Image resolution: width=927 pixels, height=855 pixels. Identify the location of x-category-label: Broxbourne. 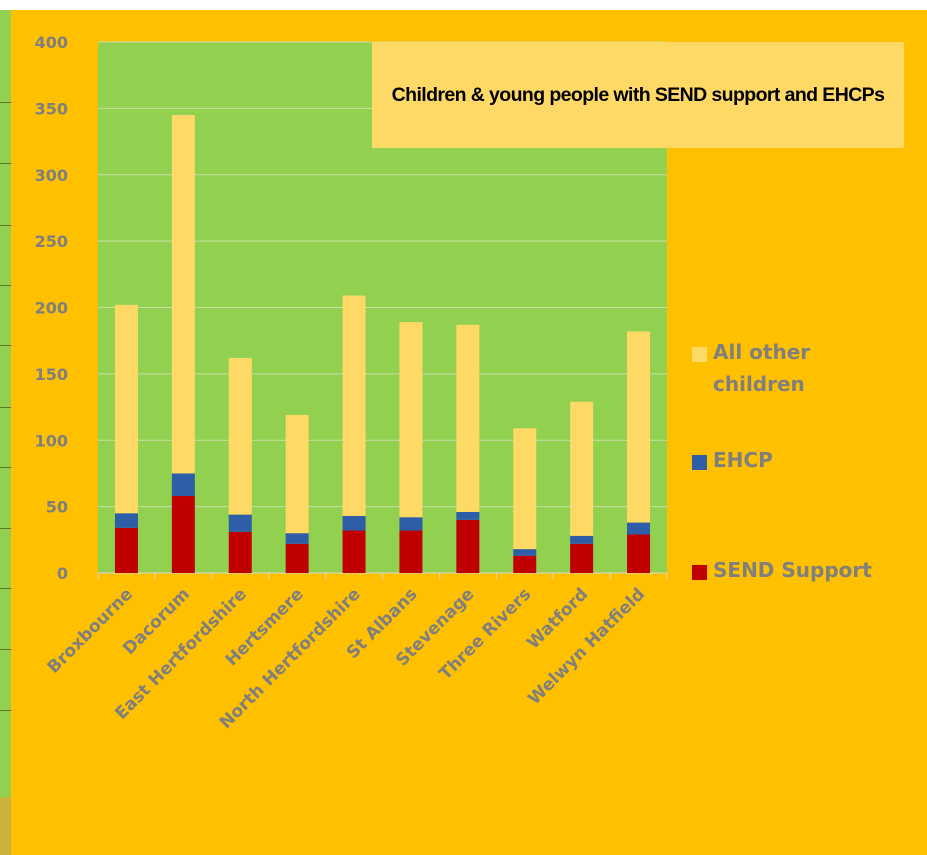
(90, 630).